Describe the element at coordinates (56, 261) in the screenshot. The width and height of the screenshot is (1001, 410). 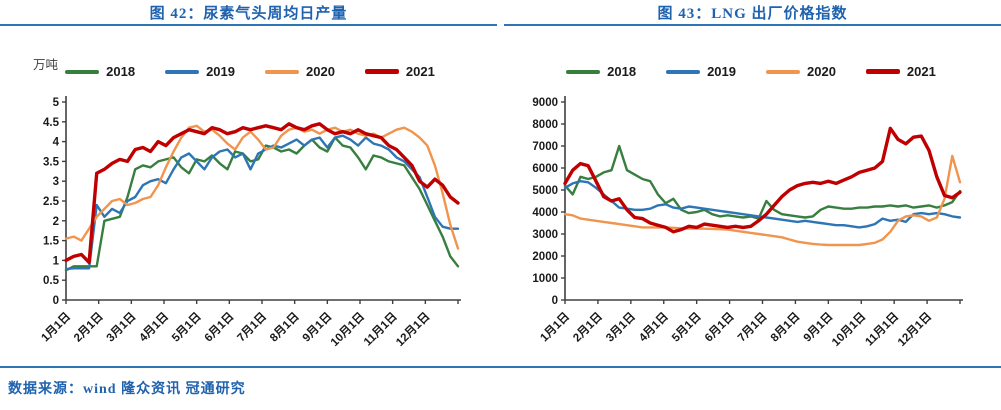
I see `y-tick-label: 1` at that location.